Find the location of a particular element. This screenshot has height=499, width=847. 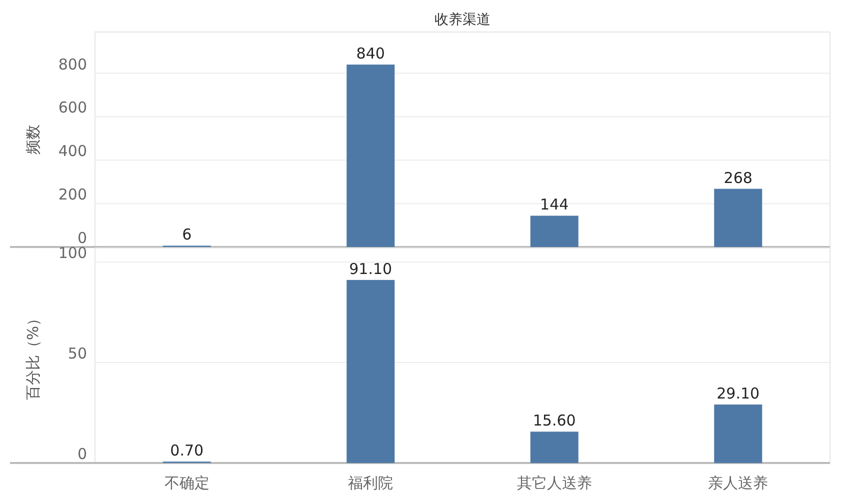

data-label: 144 is located at coordinates (554, 205).